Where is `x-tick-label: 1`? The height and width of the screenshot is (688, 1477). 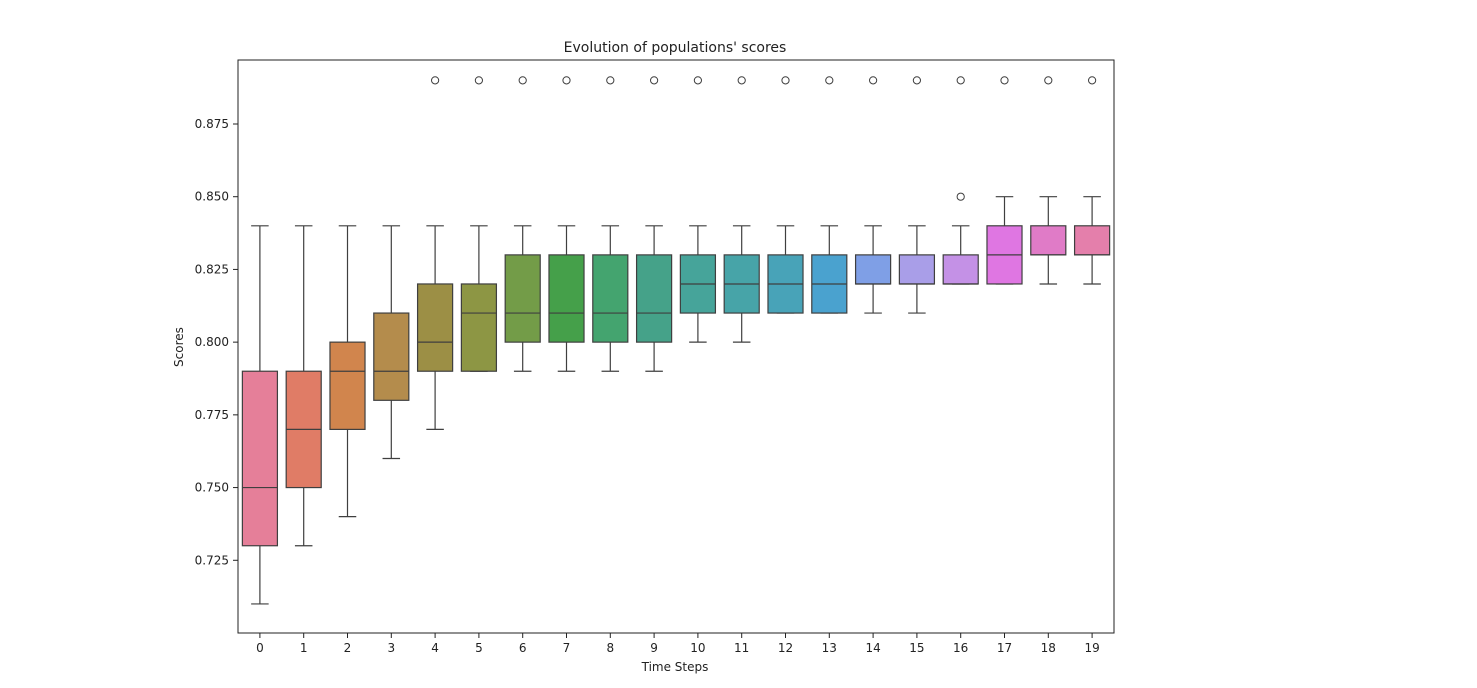 x-tick-label: 1 is located at coordinates (304, 648).